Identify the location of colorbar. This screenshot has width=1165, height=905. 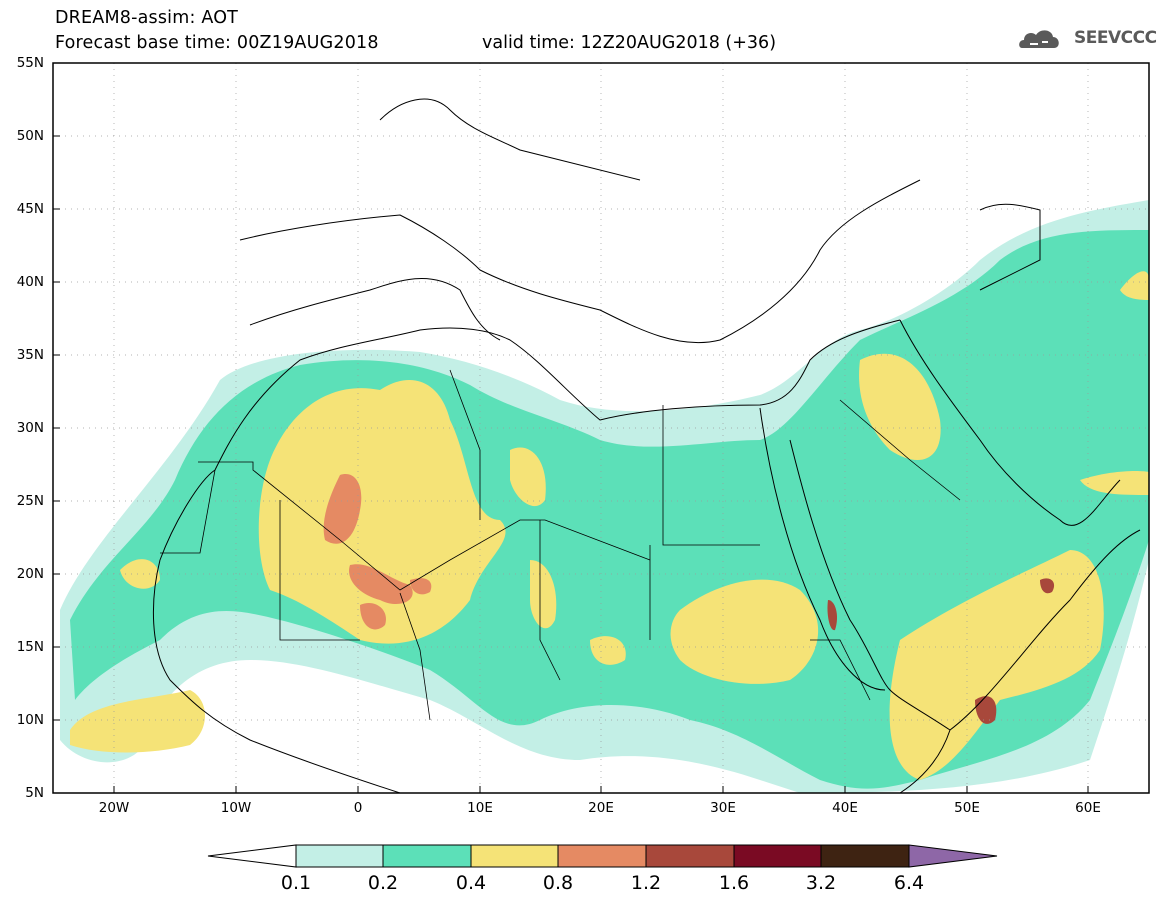
(602, 856).